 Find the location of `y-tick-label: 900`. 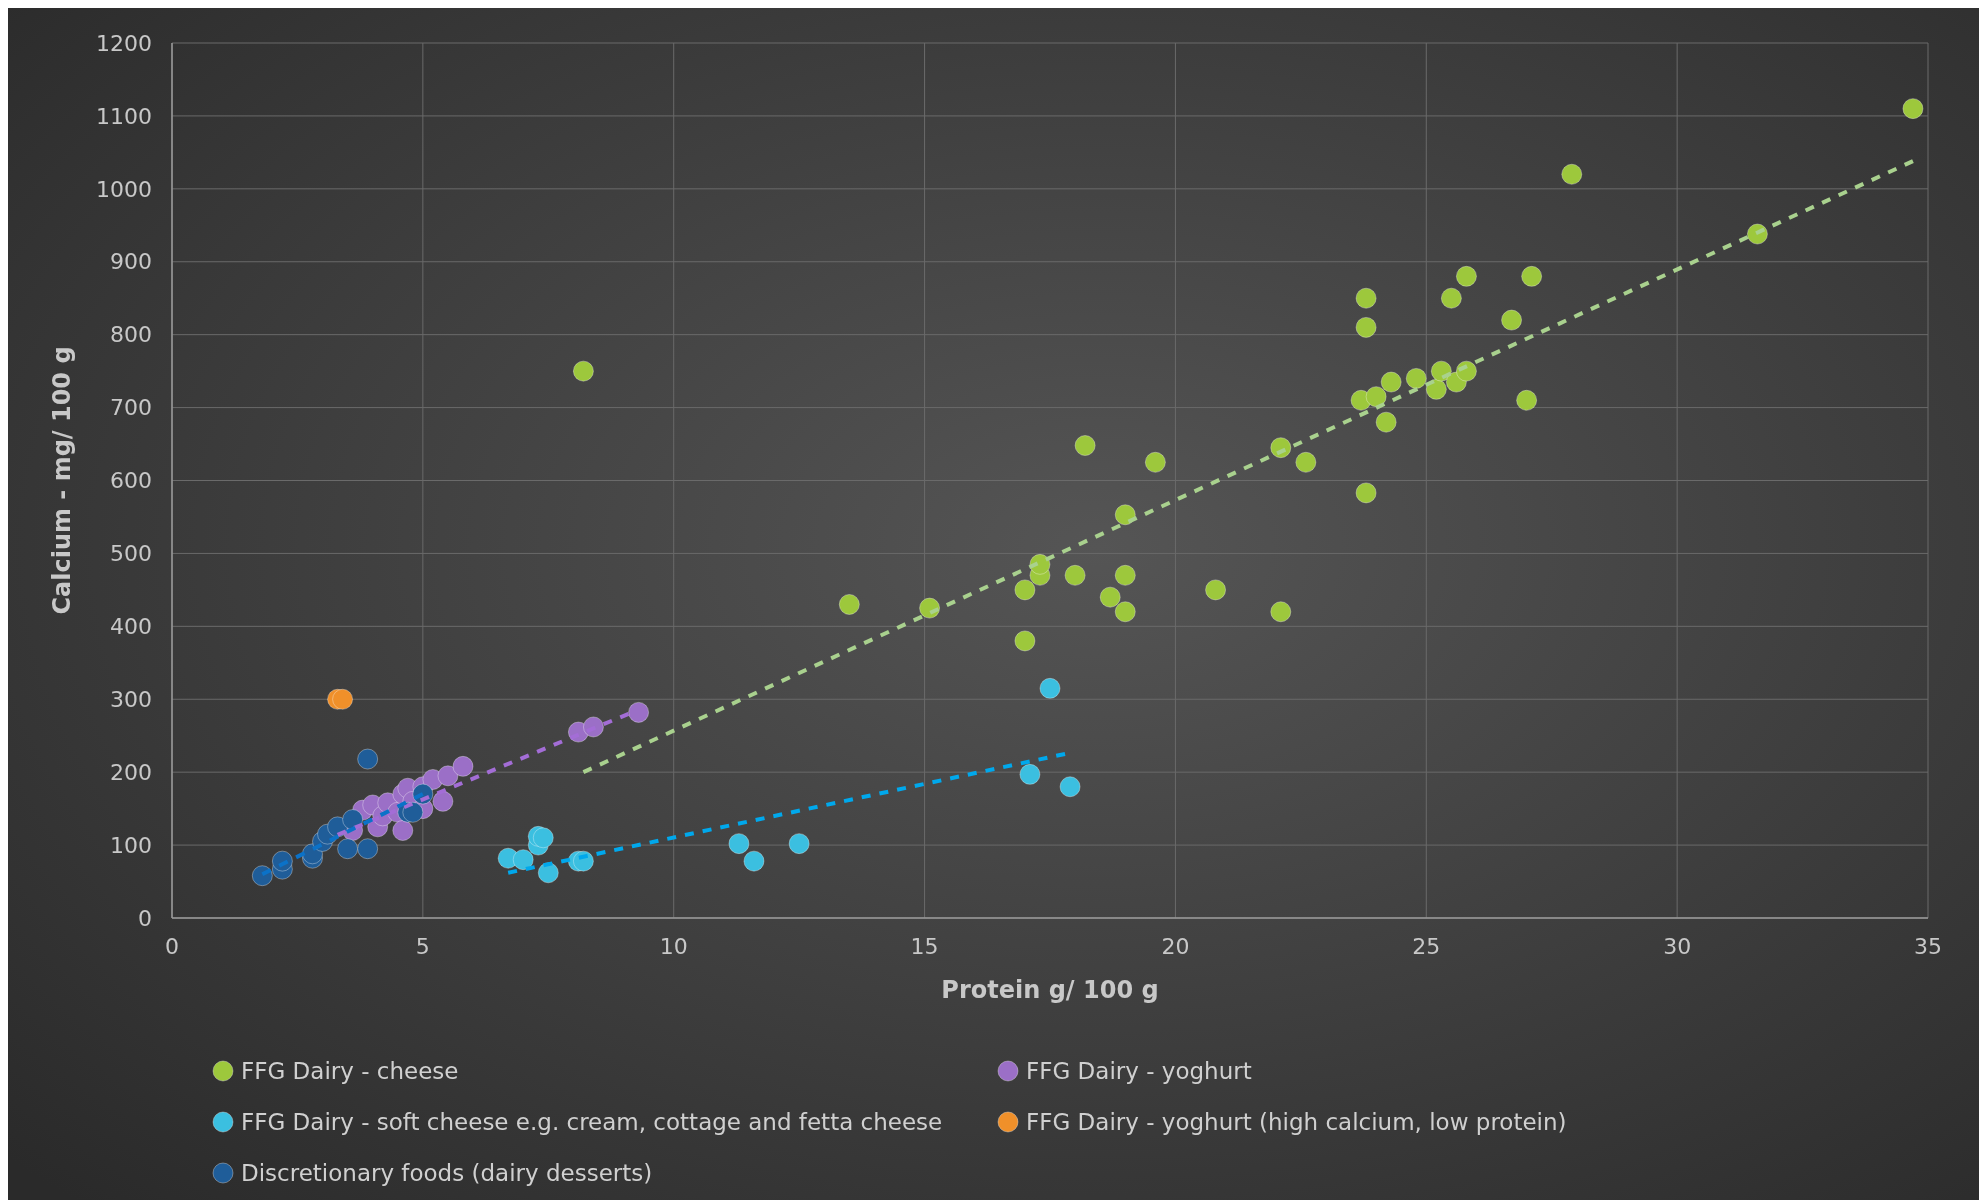

y-tick-label: 900 is located at coordinates (131, 262).